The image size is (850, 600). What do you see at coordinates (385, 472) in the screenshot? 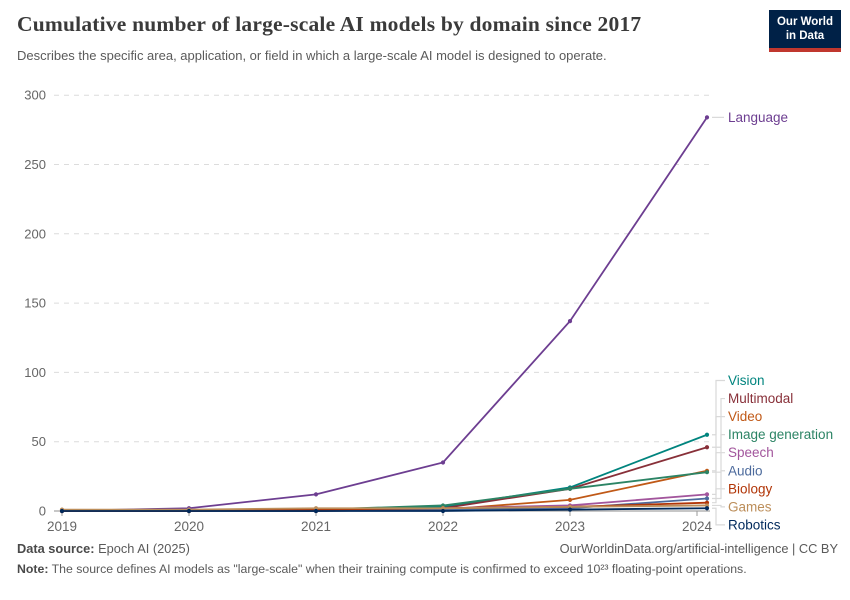
I see `series-line-vision` at bounding box center [385, 472].